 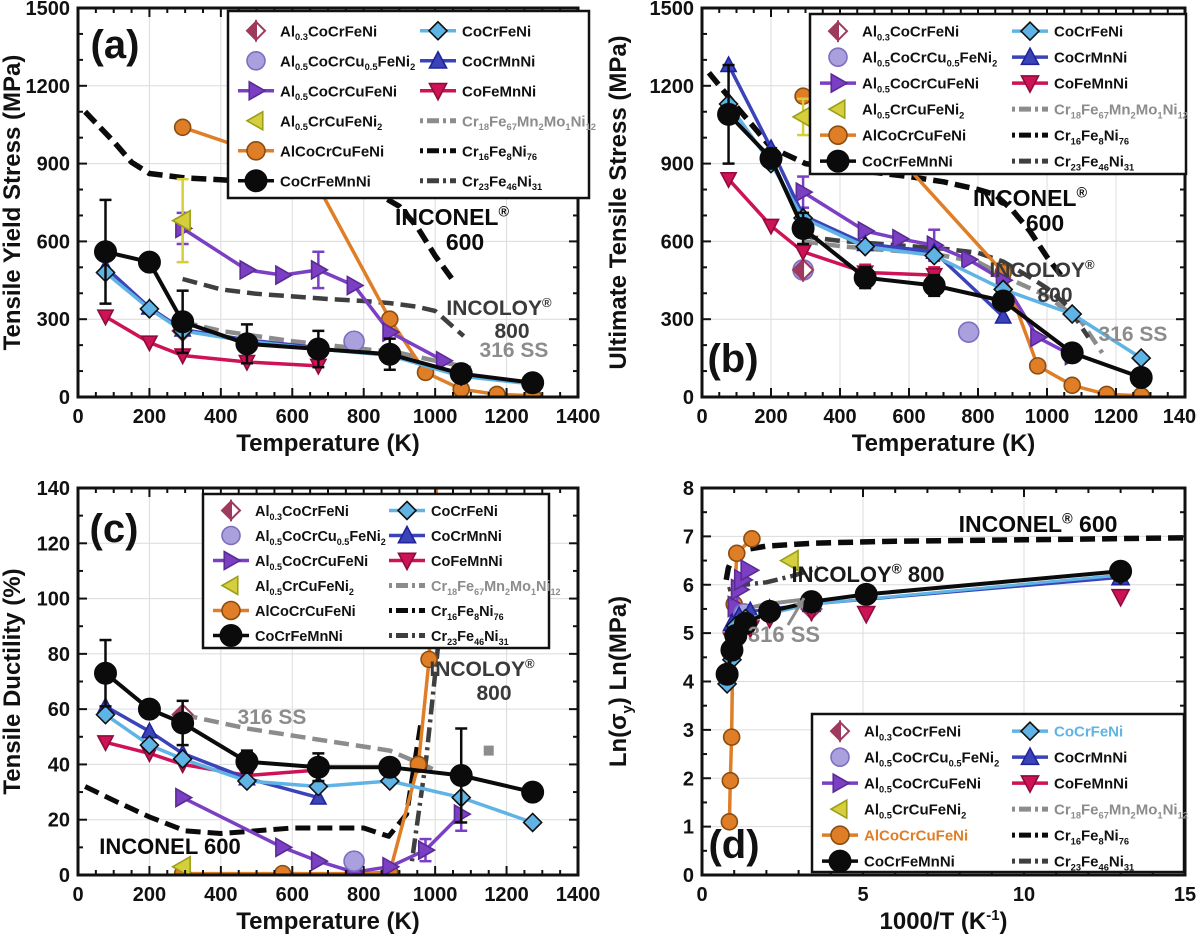 I want to click on annotation-c-0: 316 SS, so click(x=272, y=717).